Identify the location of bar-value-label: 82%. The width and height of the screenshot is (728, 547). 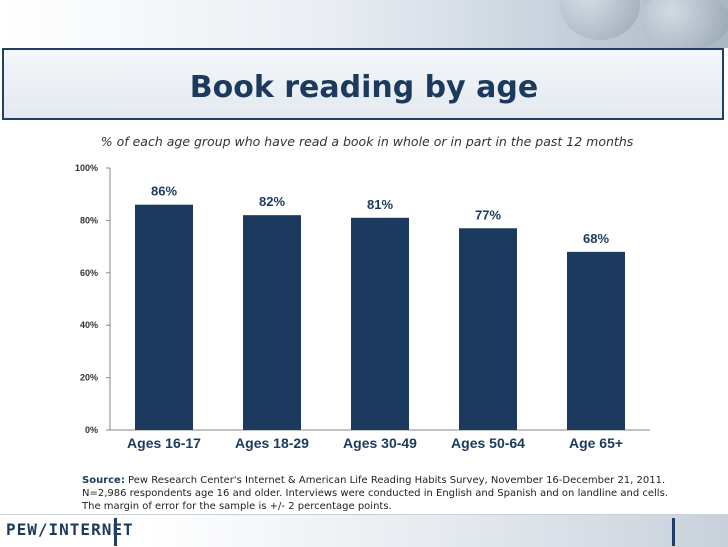
(272, 201).